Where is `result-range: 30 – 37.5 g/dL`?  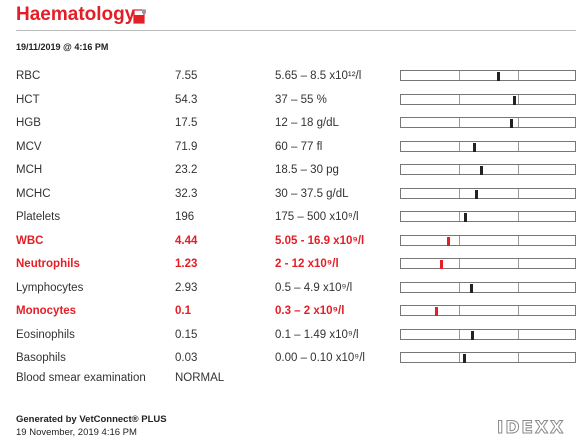 result-range: 30 – 37.5 g/dL is located at coordinates (312, 193).